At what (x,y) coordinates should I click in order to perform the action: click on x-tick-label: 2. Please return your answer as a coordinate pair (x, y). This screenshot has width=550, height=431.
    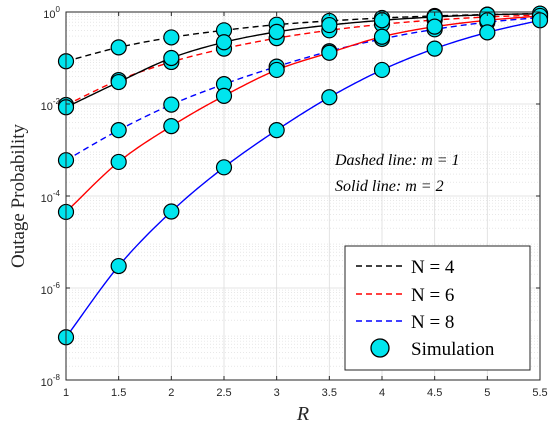
    Looking at the image, I should click on (171, 393).